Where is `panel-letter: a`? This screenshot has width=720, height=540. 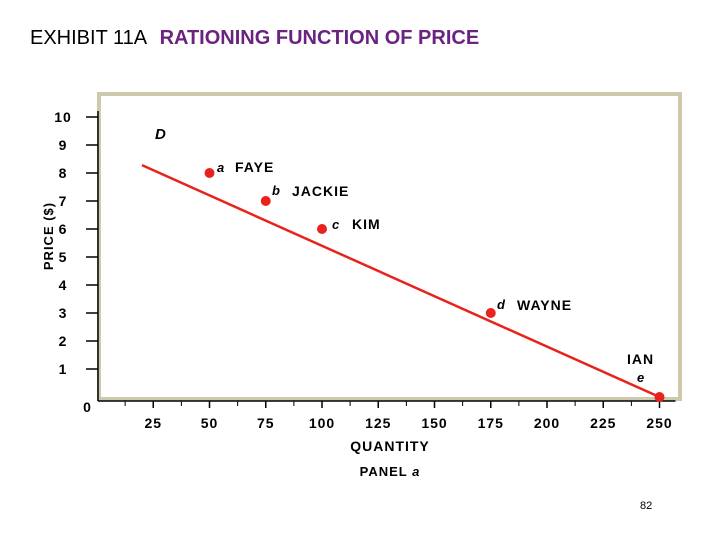
panel-letter: a is located at coordinates (416, 471).